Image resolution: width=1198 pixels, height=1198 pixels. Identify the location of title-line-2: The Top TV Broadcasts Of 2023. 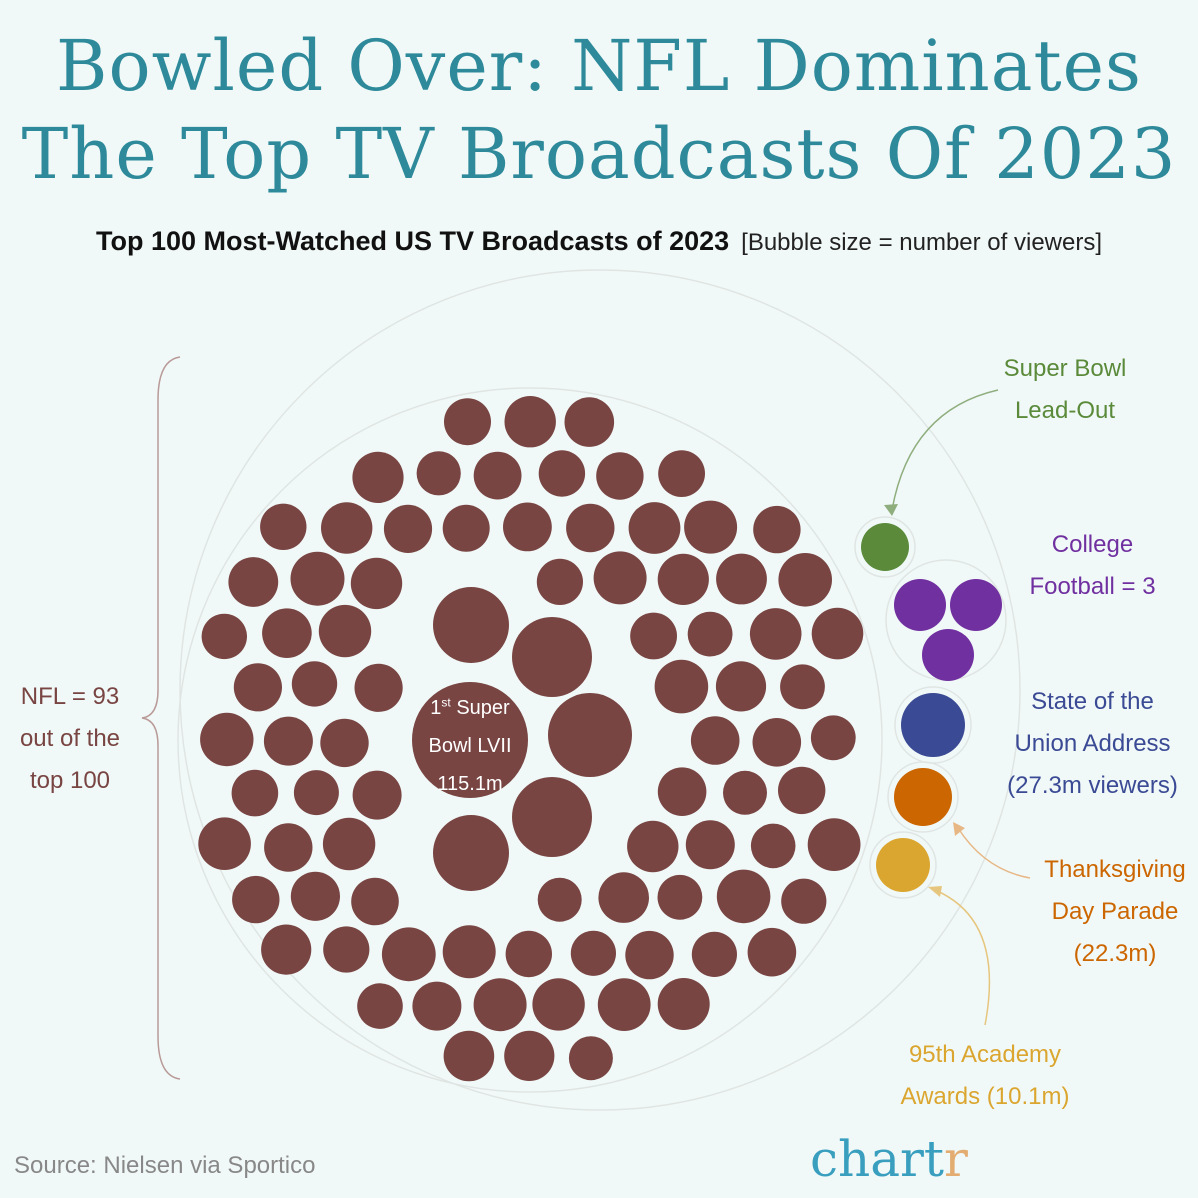
(599, 154).